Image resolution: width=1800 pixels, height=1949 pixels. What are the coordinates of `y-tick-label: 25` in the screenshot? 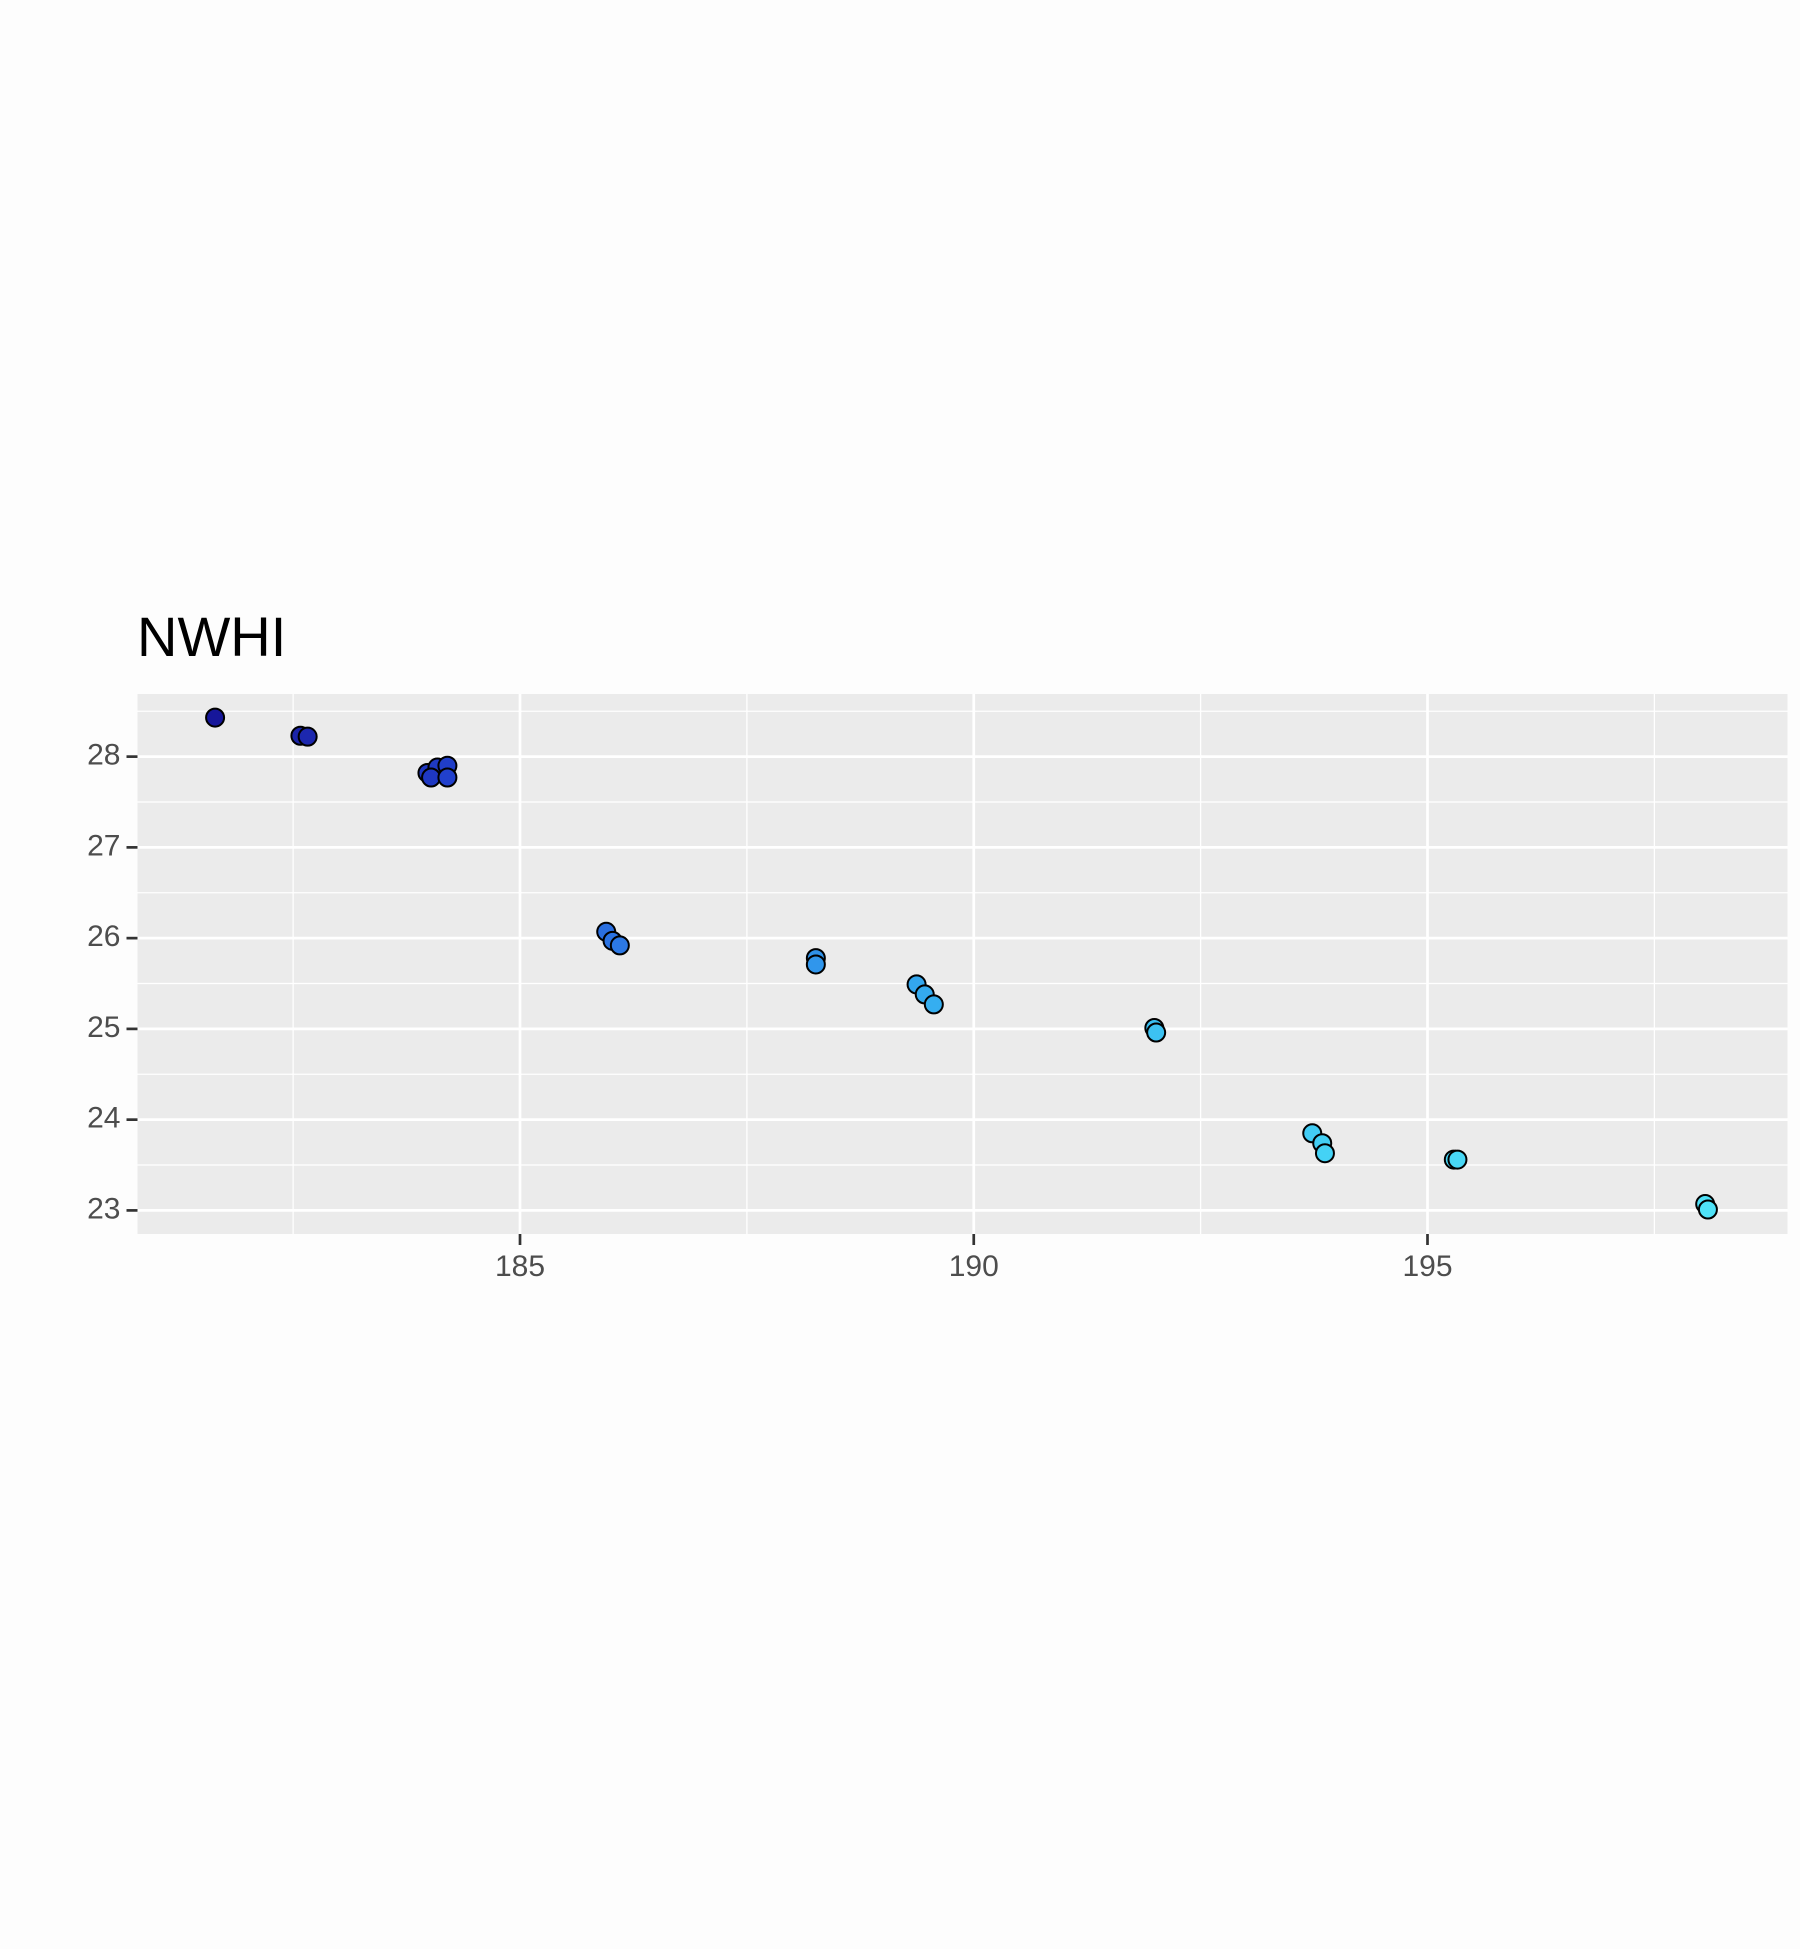 It's located at (103, 1027).